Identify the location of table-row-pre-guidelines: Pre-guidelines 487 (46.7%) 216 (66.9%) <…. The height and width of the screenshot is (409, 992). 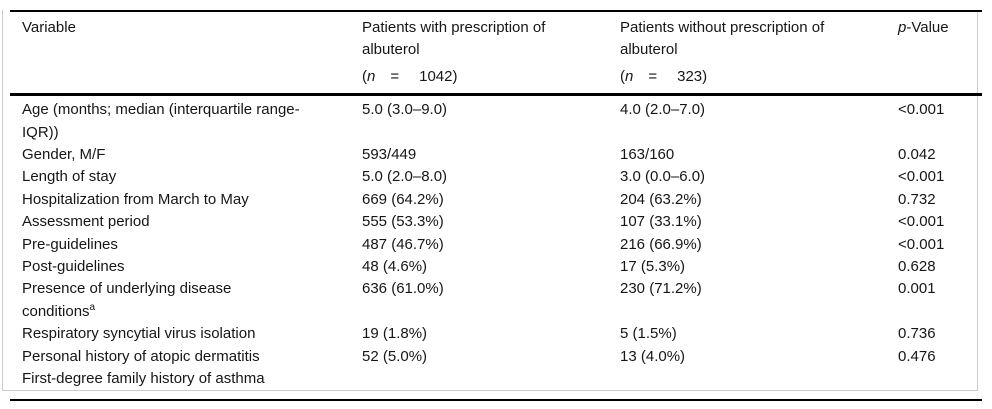
(496, 245).